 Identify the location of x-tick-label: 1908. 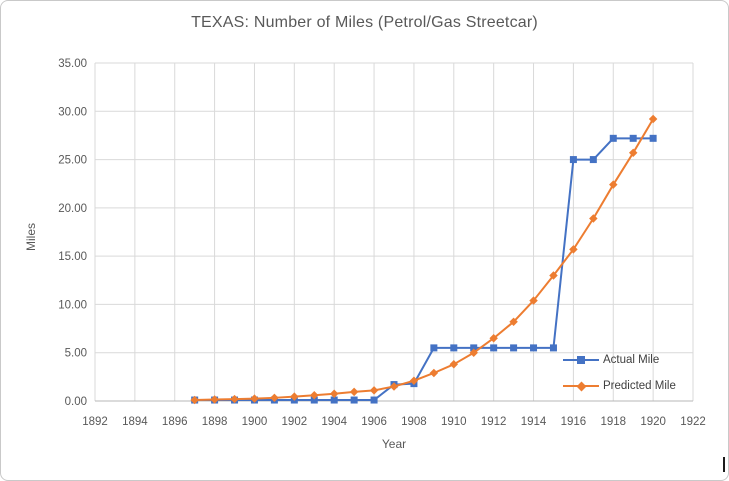
(414, 422).